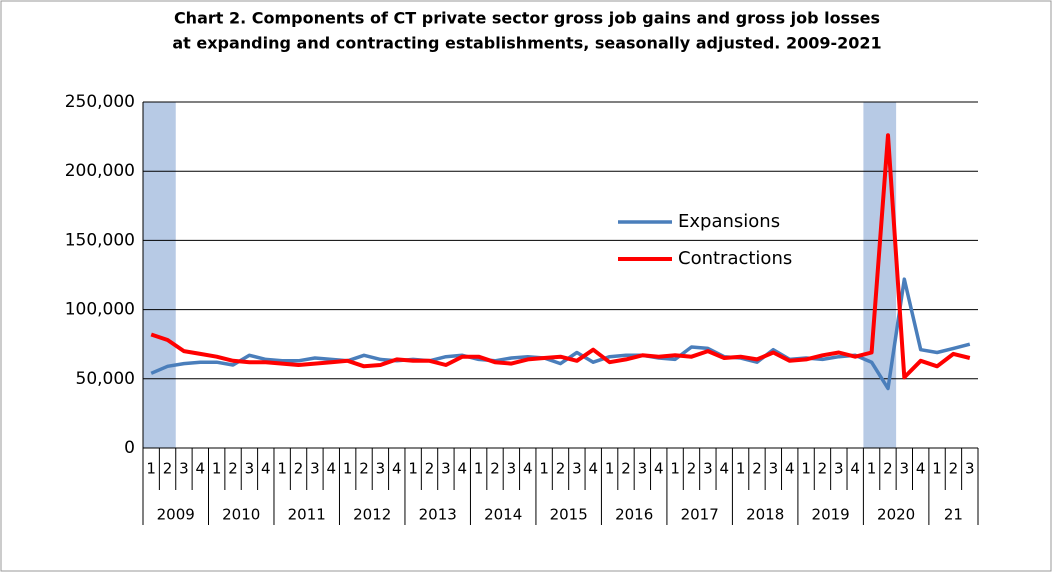  Describe the element at coordinates (176, 515) in the screenshot. I see `group-label: 2009` at that location.